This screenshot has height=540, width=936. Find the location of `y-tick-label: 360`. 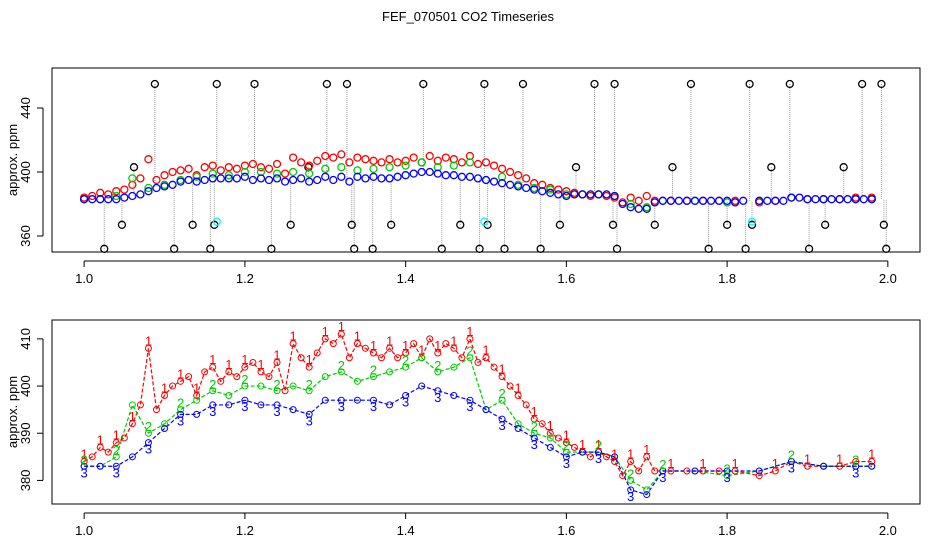

y-tick-label: 360 is located at coordinates (25, 236).